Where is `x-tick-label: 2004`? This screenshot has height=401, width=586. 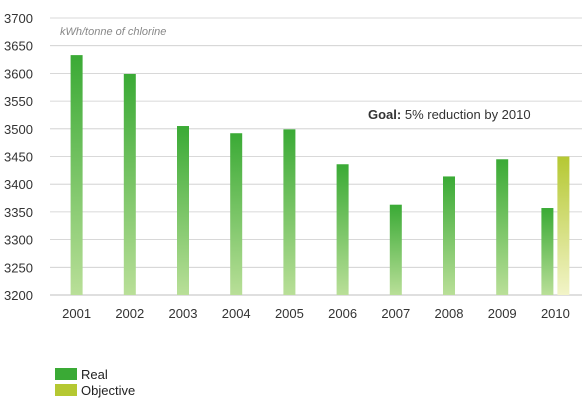
x-tick-label: 2004 is located at coordinates (236, 313).